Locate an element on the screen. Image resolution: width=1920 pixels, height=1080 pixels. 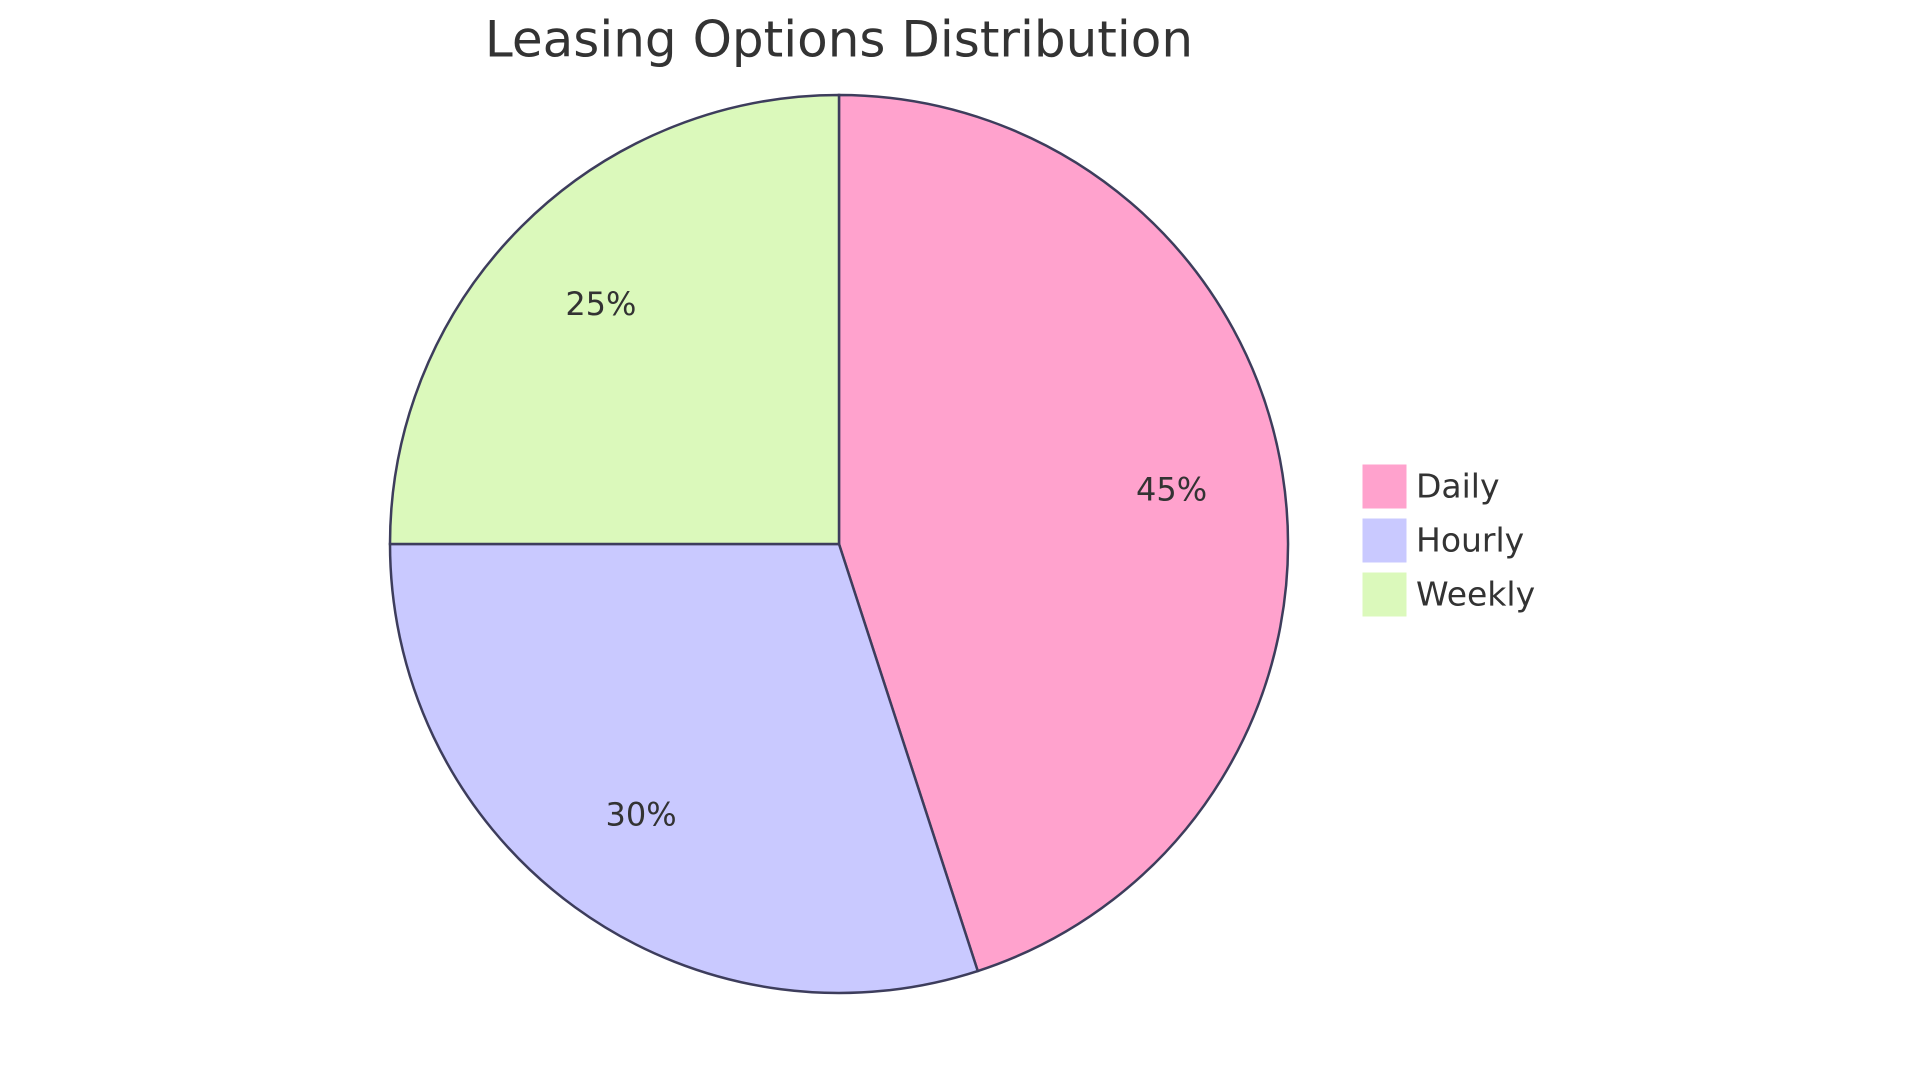
slice-label: 45% is located at coordinates (1171, 489).